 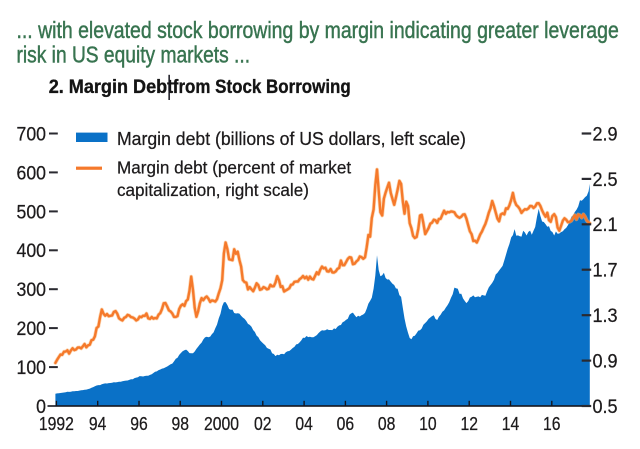 What do you see at coordinates (31, 212) in the screenshot?
I see `svg-text: 500` at bounding box center [31, 212].